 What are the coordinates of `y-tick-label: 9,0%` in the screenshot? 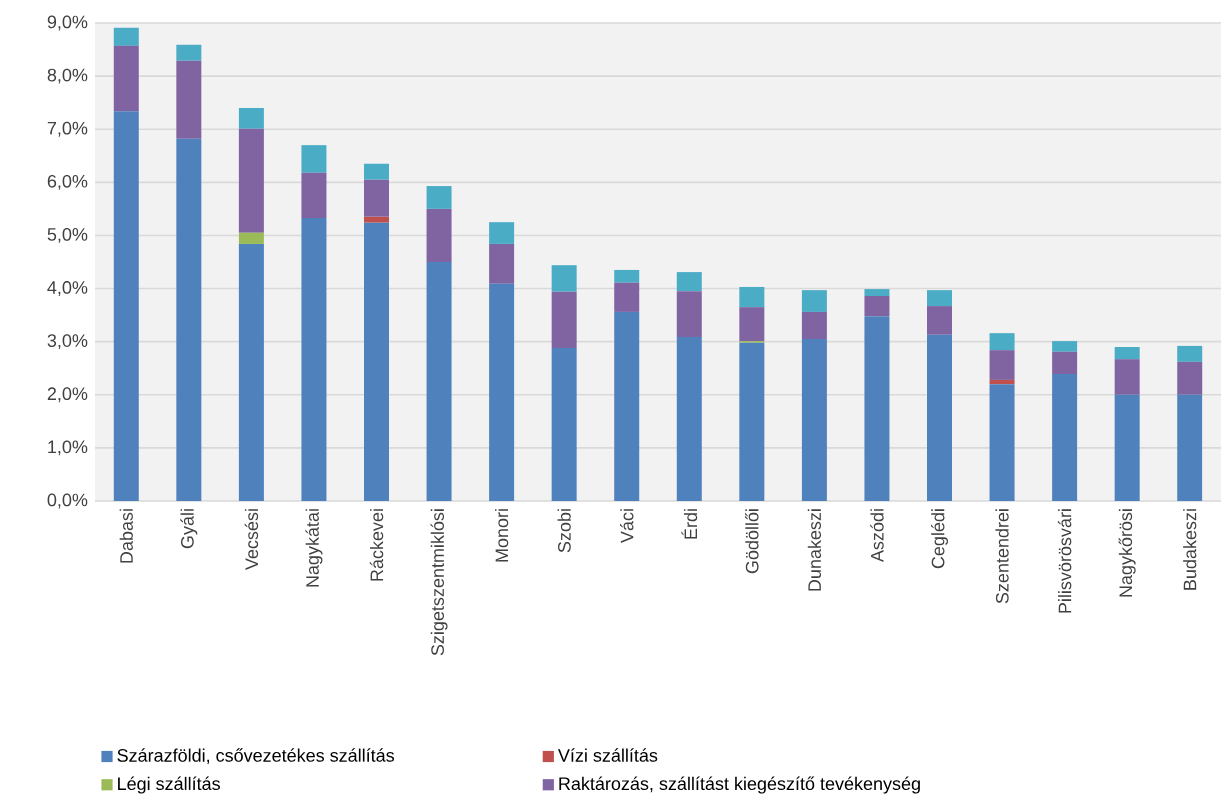 It's located at (67, 23).